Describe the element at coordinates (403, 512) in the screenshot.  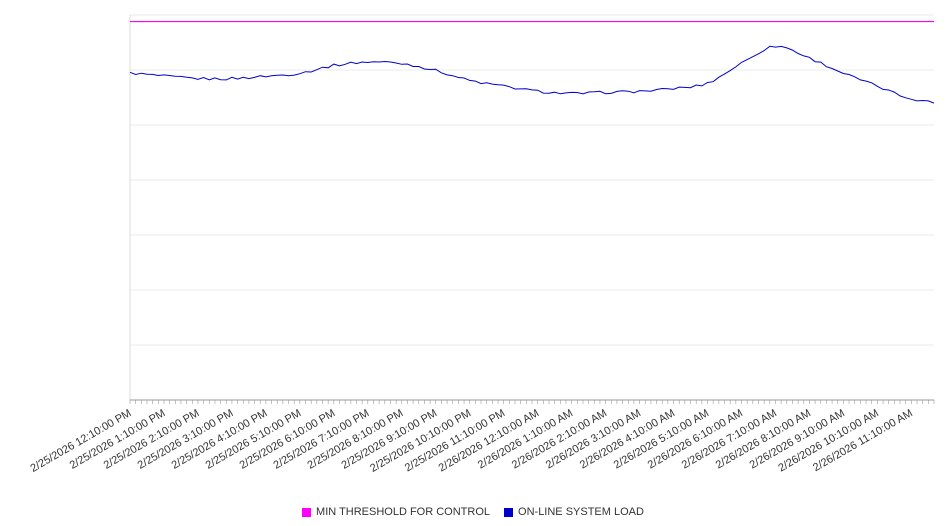
I see `legend-label-threshold: MIN THRESHOLD FOR CONTROL` at that location.